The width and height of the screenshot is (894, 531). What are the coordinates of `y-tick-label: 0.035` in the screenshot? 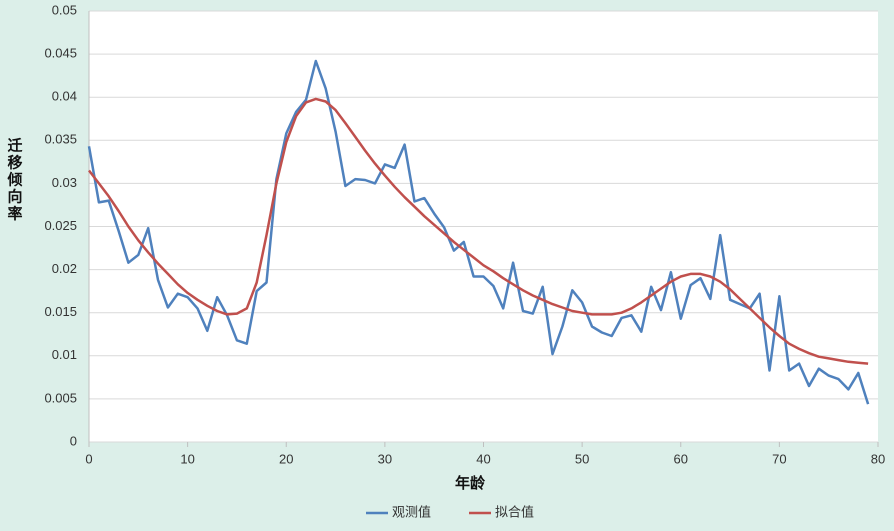 It's located at (60, 139).